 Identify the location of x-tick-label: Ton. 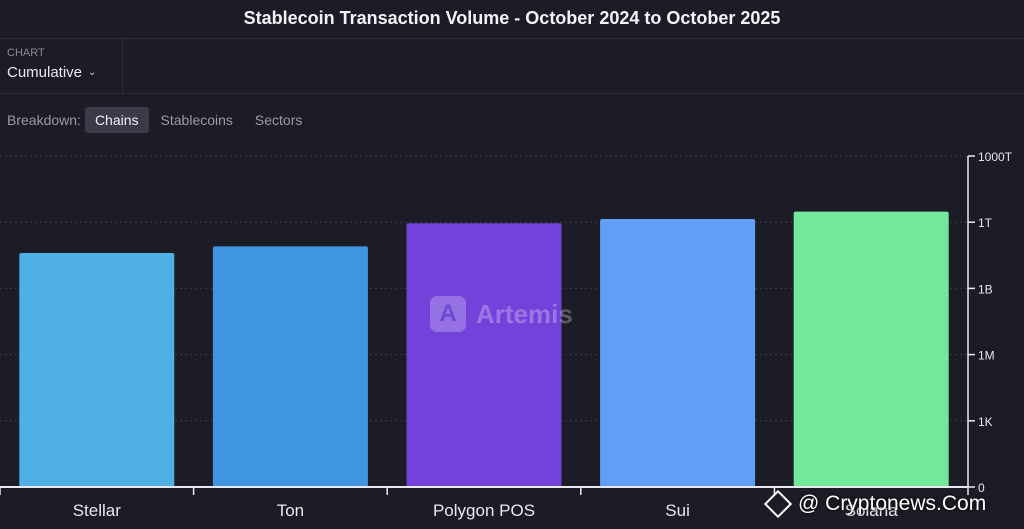
(290, 510).